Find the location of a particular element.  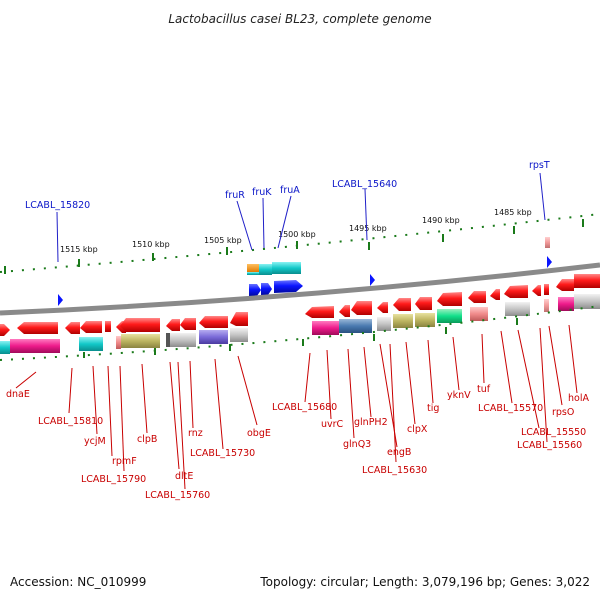

gene-label-lower: LCABL_15730 is located at coordinates (222, 453).